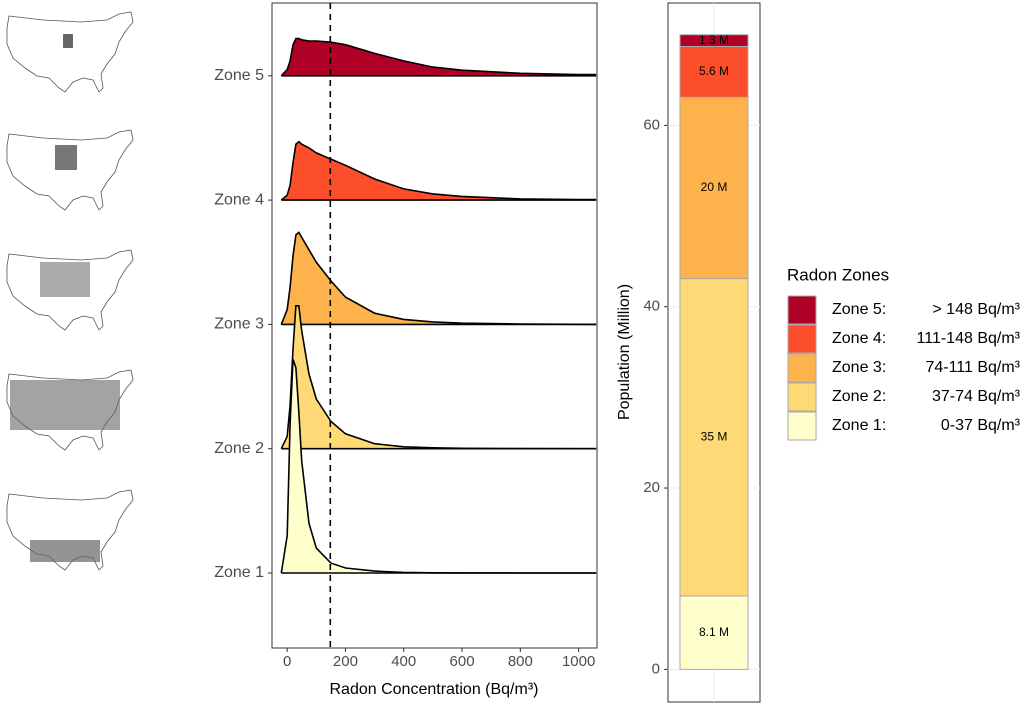 This screenshot has width=1024, height=705. Describe the element at coordinates (859, 367) in the screenshot. I see `legend-label: Zone 3:` at that location.